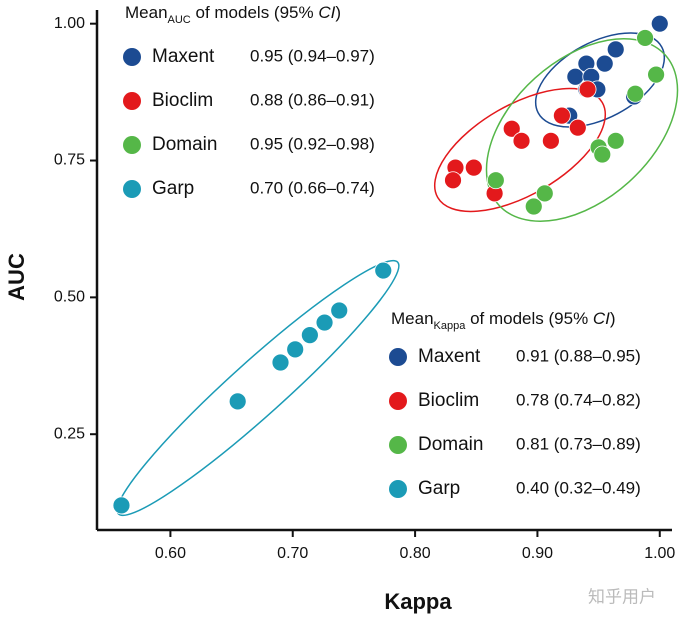 The height and width of the screenshot is (618, 685). Describe the element at coordinates (578, 487) in the screenshot. I see `legend-value: 0.40 (0.32–0.49)` at that location.